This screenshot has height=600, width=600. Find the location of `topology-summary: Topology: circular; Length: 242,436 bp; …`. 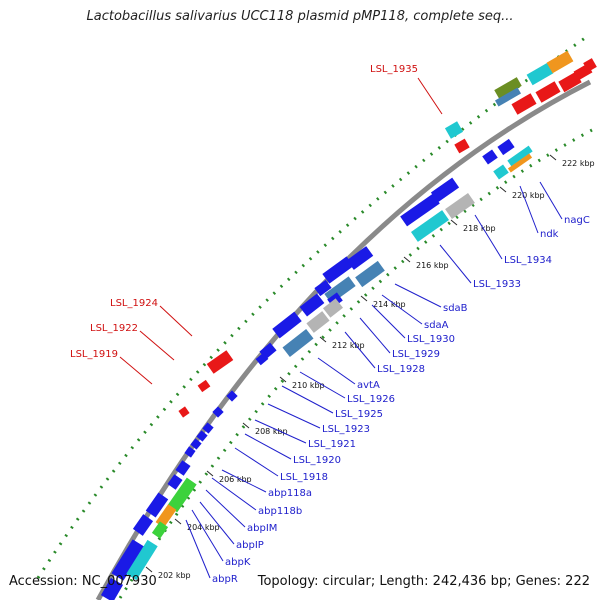

topology-summary: Topology: circular; Length: 242,436 bp; … is located at coordinates (423, 581).